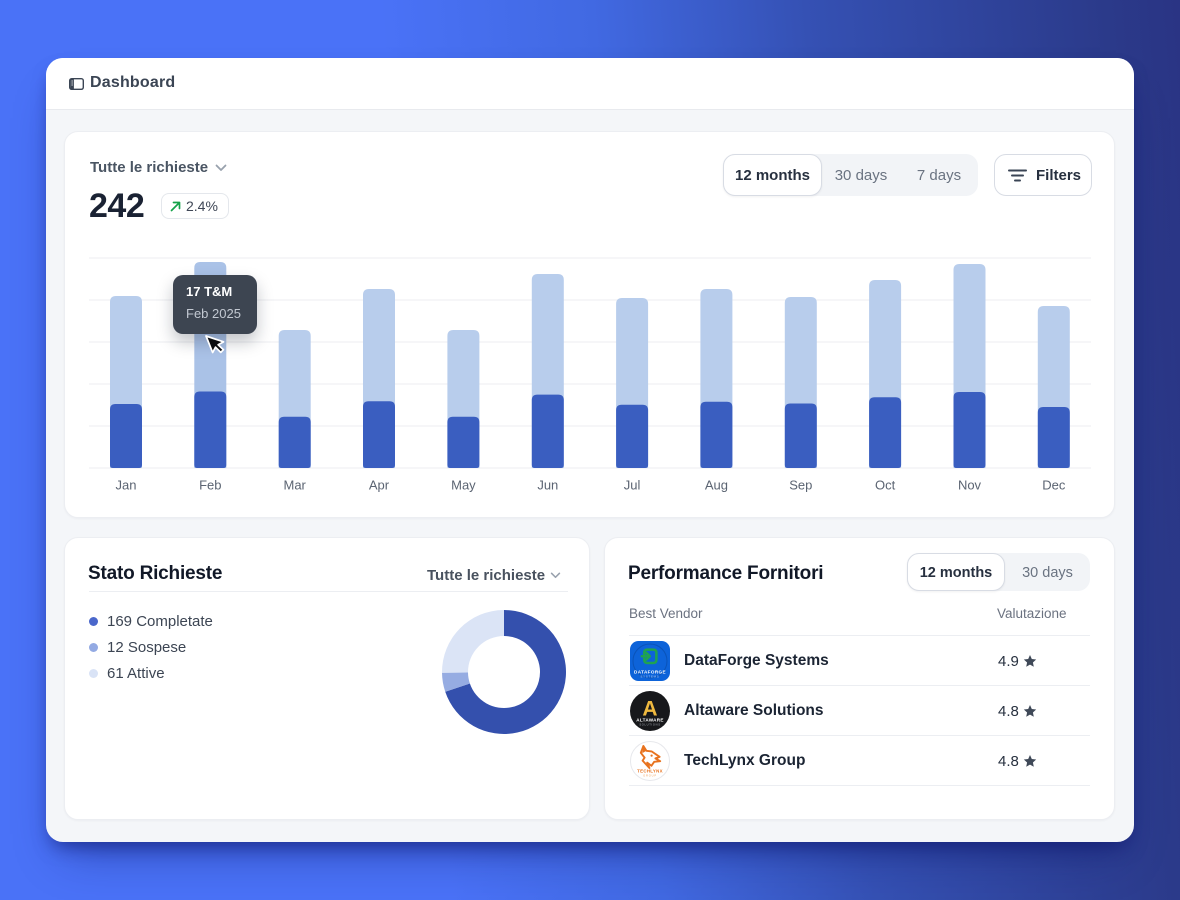  What do you see at coordinates (650, 677) in the screenshot?
I see `svg-text: SYSTEMS` at bounding box center [650, 677].